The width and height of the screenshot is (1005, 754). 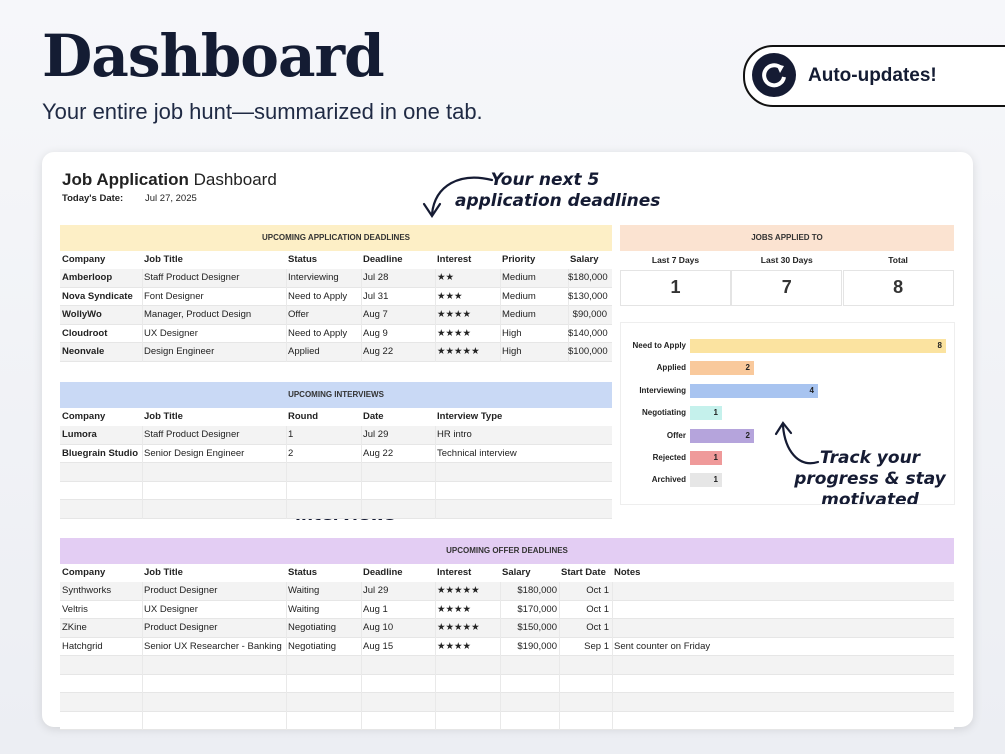 I want to click on table-cell: High, so click(x=512, y=333).